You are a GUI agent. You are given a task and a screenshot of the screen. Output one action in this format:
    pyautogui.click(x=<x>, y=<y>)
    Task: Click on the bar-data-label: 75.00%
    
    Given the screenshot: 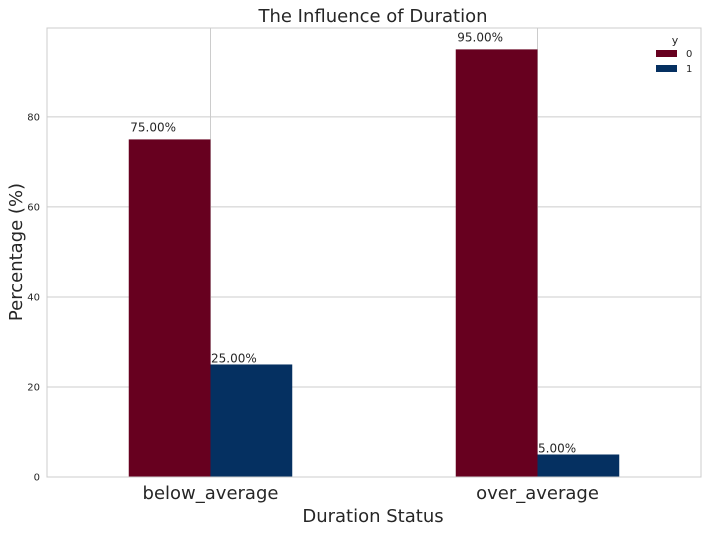 What is the action you would take?
    pyautogui.click(x=153, y=127)
    